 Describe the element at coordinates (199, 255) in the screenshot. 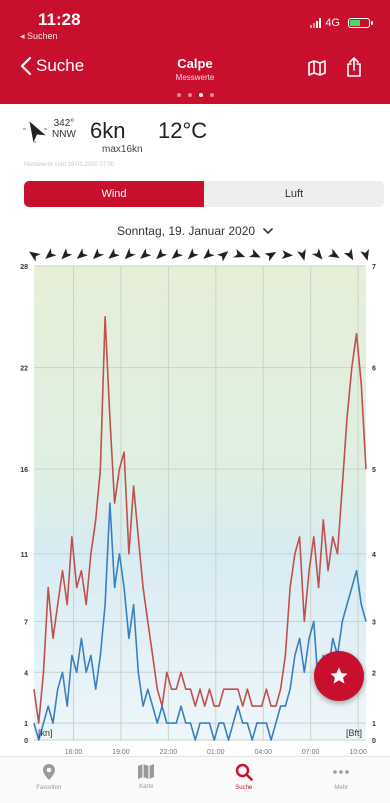

I see `chart-direction-arrows` at that location.